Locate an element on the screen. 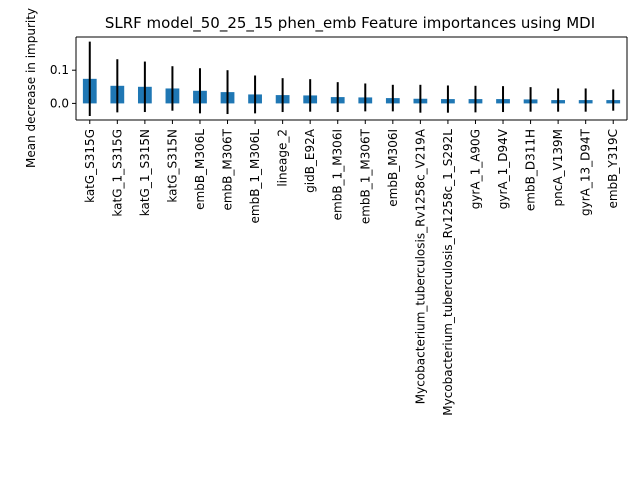 Image resolution: width=640 pixels, height=480 pixels. x-tick-label: embB_1_M306T is located at coordinates (365, 176).